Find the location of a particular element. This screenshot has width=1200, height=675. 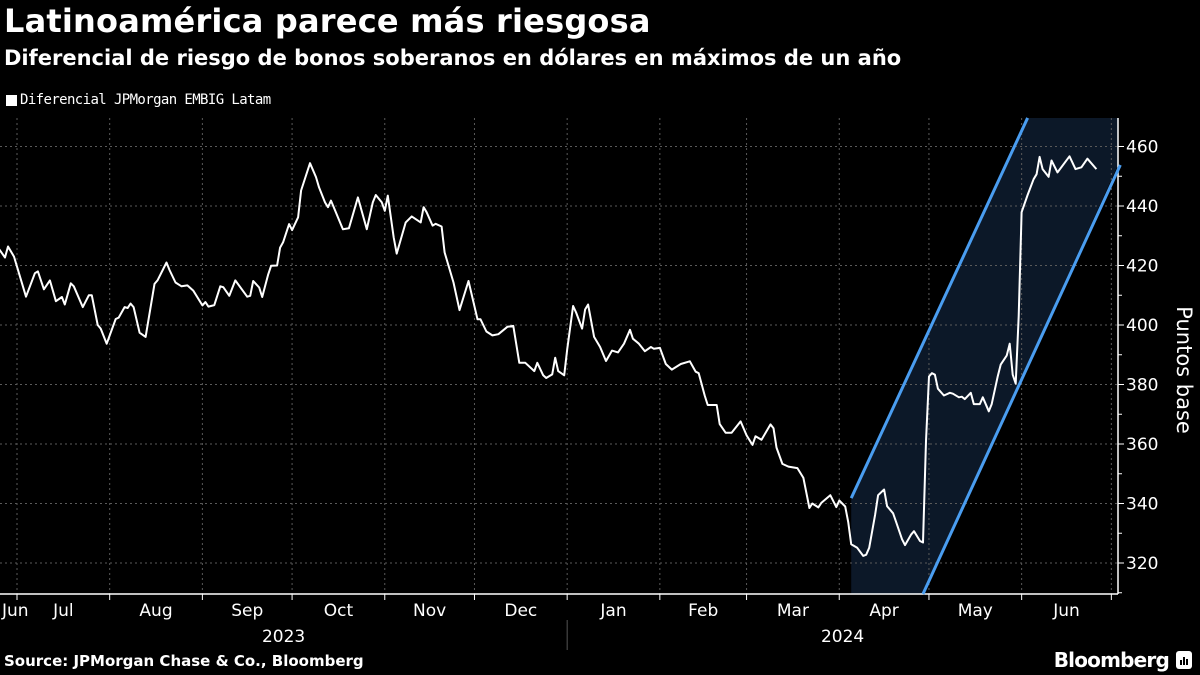

x-tick-label: Jan is located at coordinates (612, 611).